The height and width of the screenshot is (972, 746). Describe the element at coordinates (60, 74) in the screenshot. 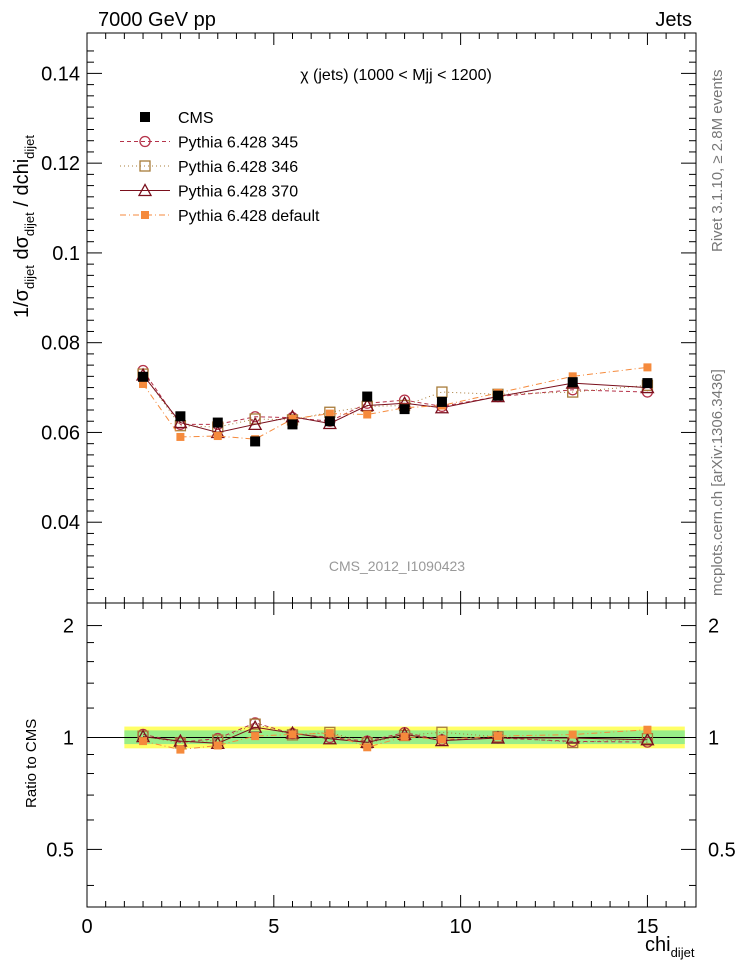

I see `y-tick-label: 0.14` at that location.